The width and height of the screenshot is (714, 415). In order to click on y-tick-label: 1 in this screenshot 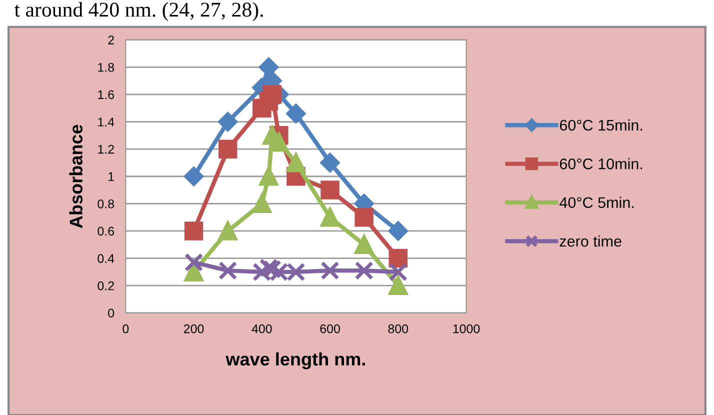, I will do `click(111, 176)`.